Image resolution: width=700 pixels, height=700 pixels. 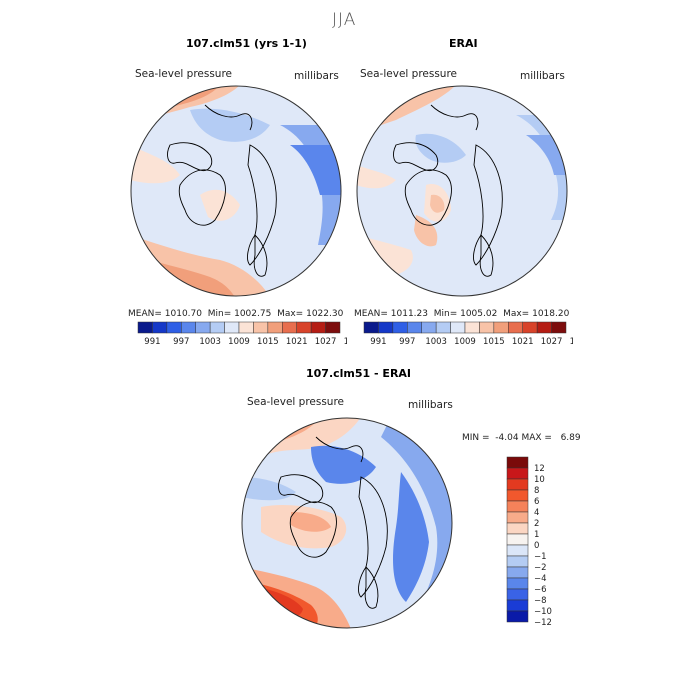 What do you see at coordinates (536, 502) in the screenshot?
I see `panel3-colorbar-tick-label: 6` at bounding box center [536, 502].